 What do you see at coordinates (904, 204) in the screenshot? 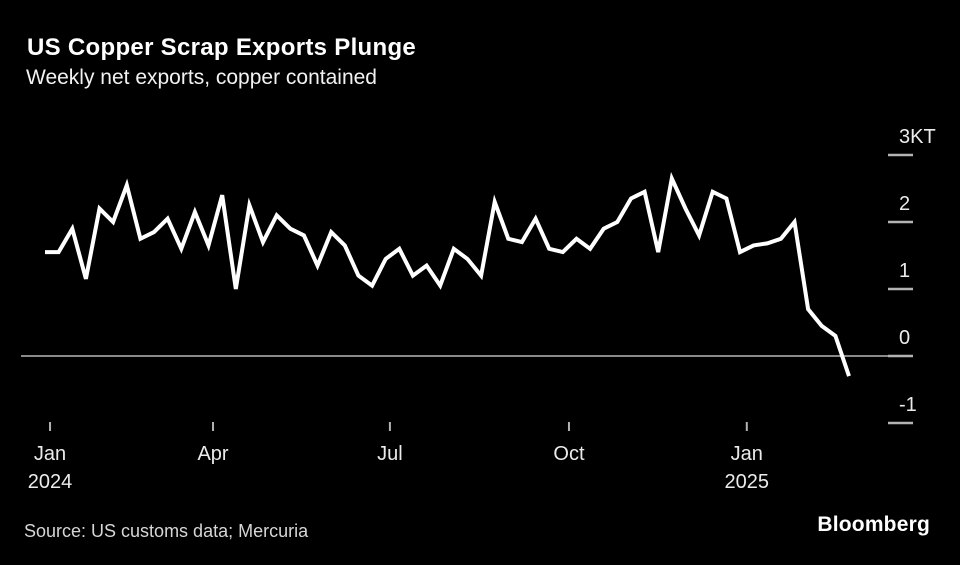
I see `y-axis-label: 2` at bounding box center [904, 204].